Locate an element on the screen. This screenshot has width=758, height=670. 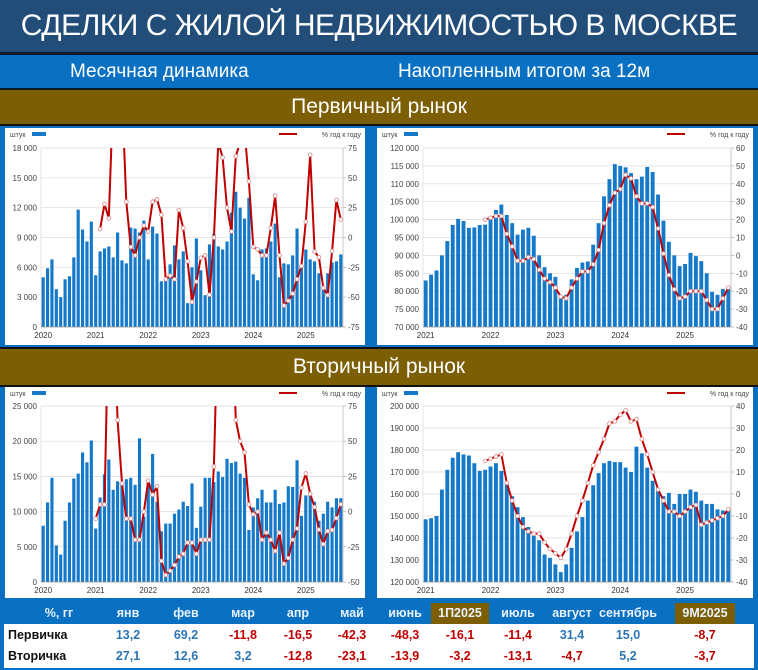
right-tick-label: 75 is located at coordinates (352, 148).